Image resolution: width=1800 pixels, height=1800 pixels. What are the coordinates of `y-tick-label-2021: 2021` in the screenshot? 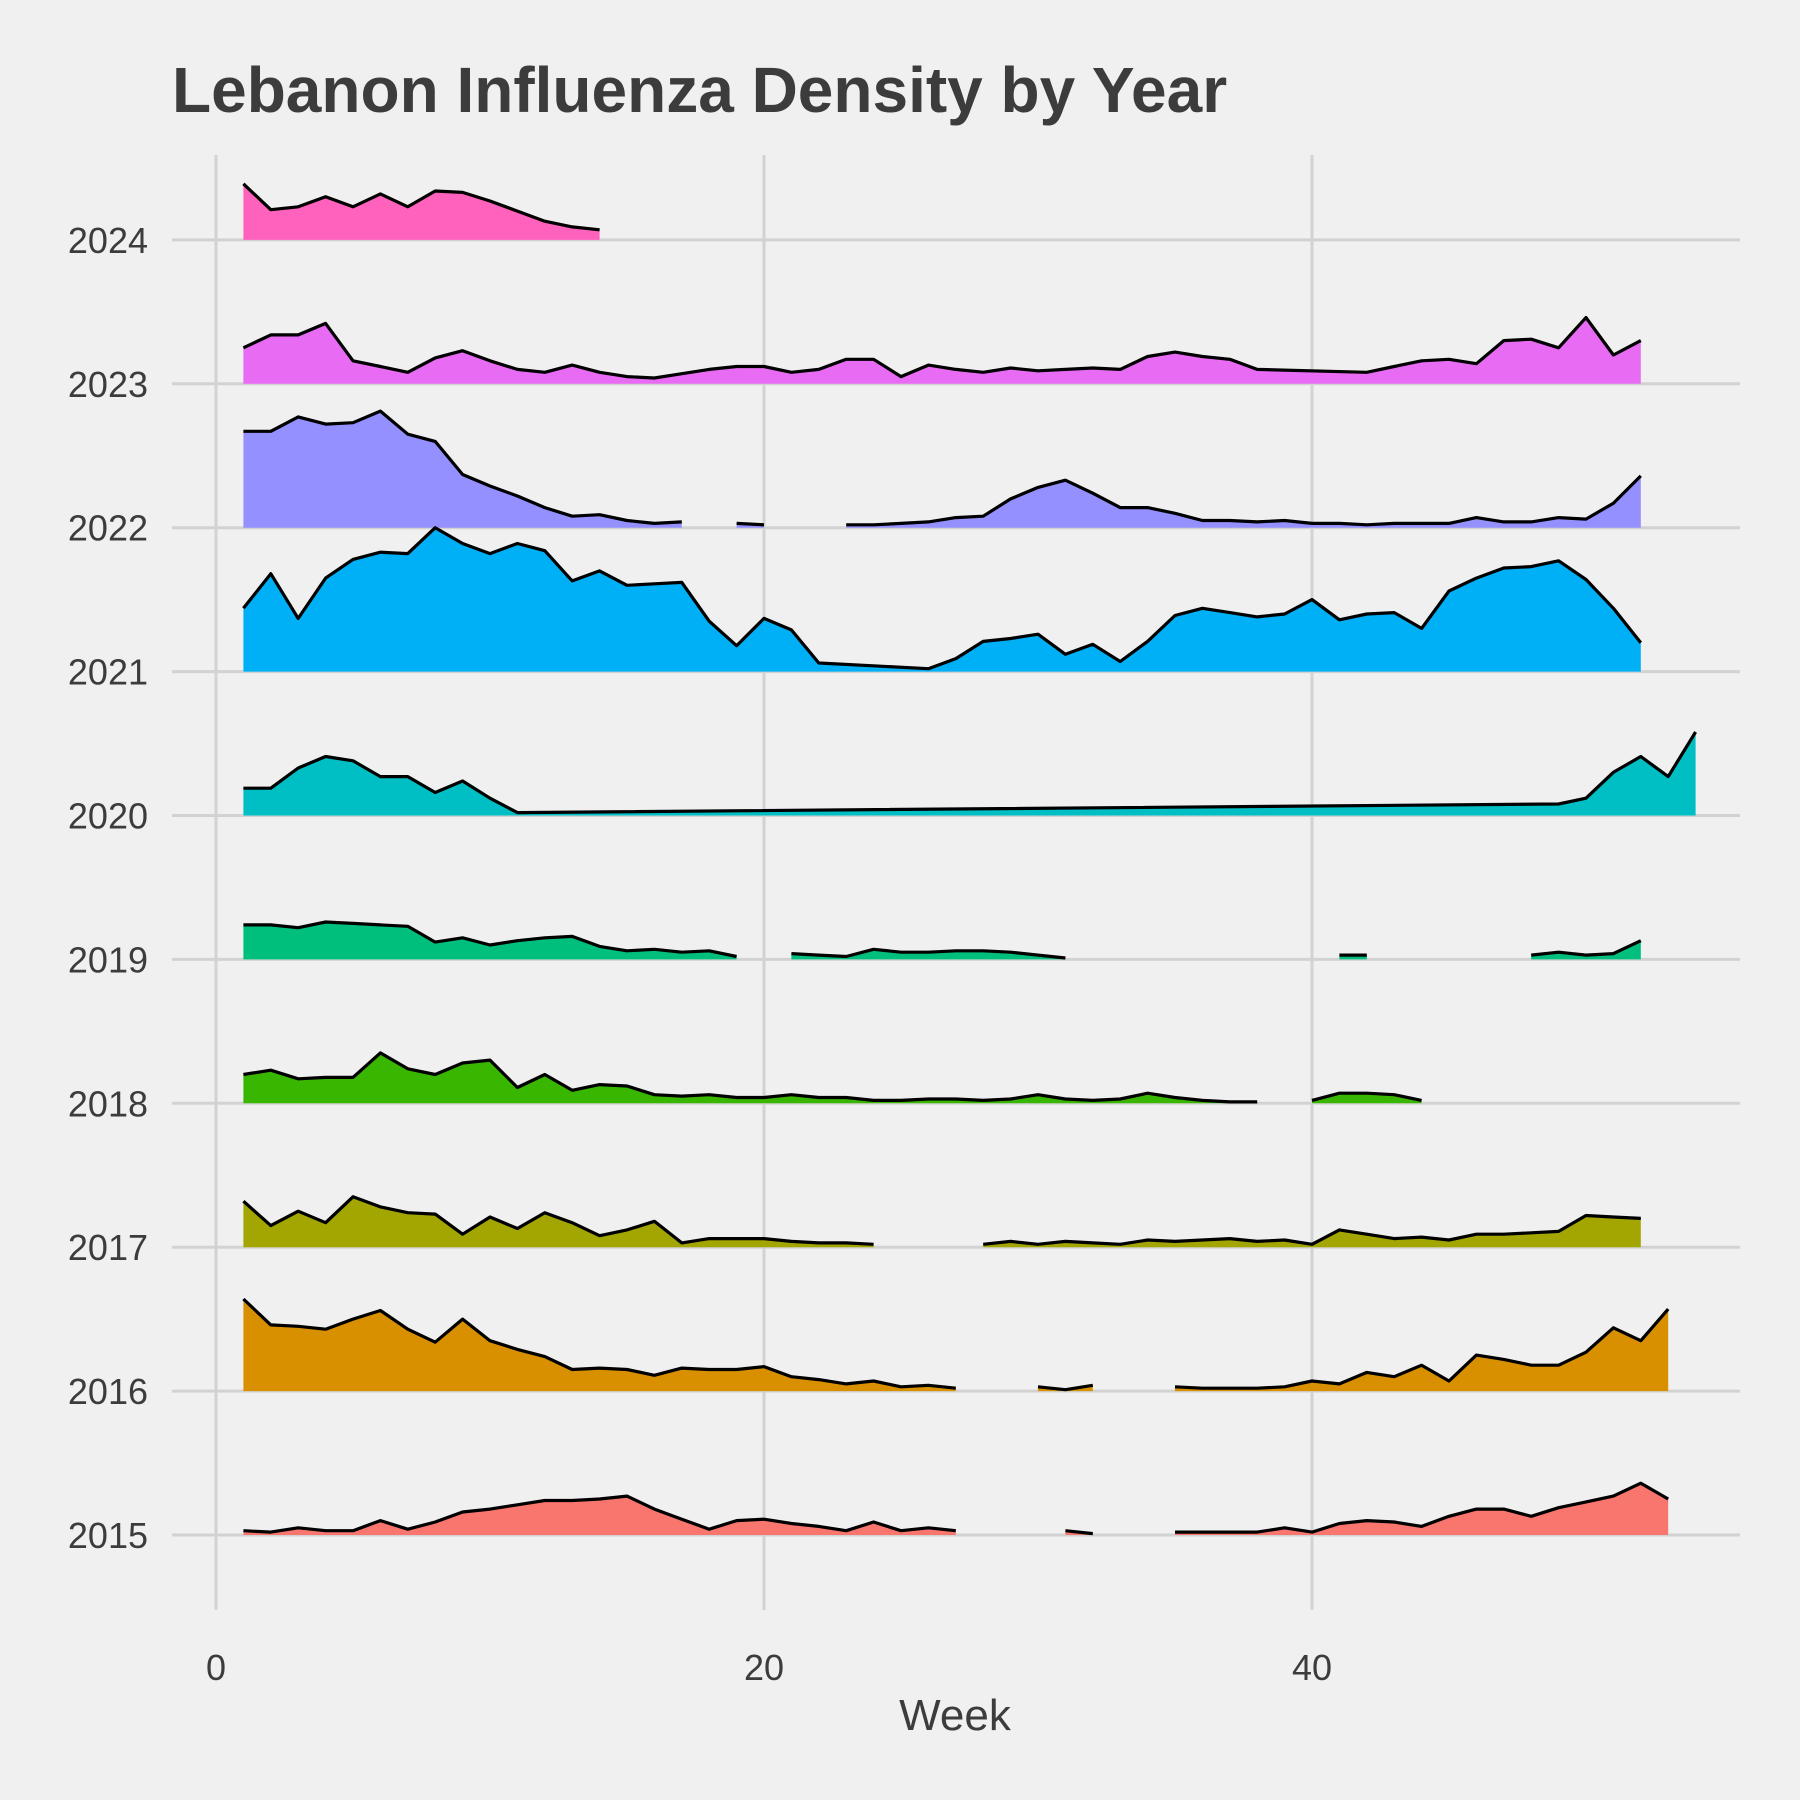 It's located at (108, 672).